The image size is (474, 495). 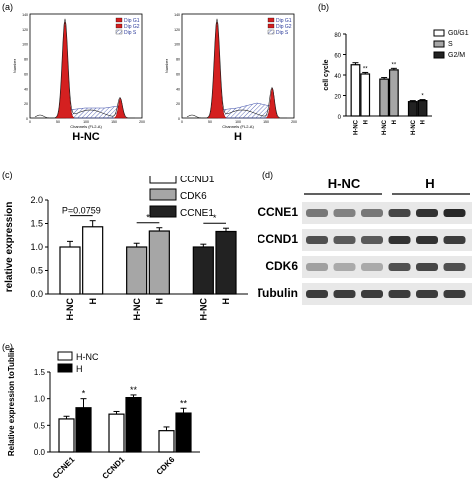 I want to click on legend-label: CCNE1, so click(x=197, y=213).